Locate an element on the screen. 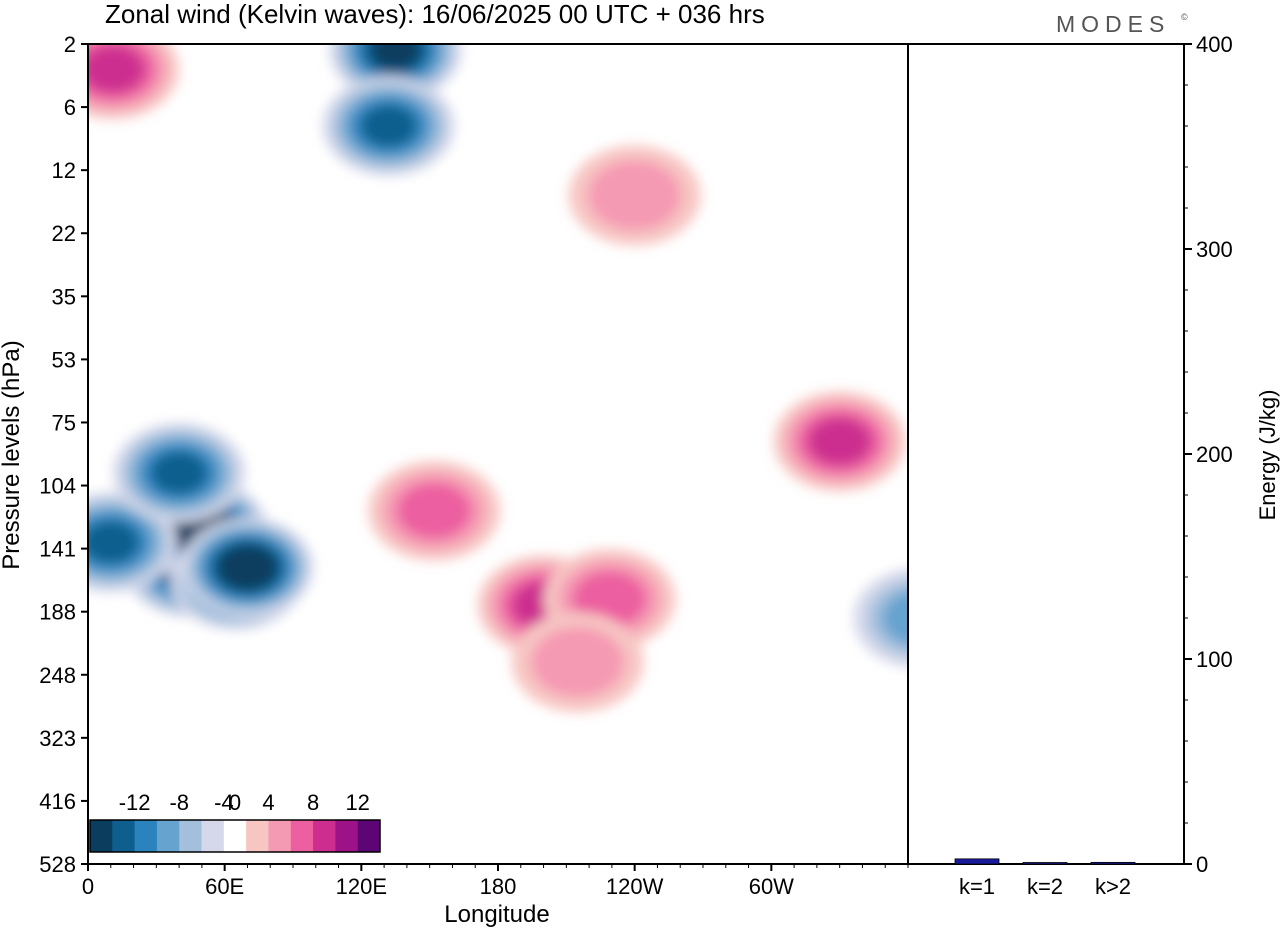 The height and width of the screenshot is (930, 1280). energy-tick-label: 300 is located at coordinates (1214, 249).